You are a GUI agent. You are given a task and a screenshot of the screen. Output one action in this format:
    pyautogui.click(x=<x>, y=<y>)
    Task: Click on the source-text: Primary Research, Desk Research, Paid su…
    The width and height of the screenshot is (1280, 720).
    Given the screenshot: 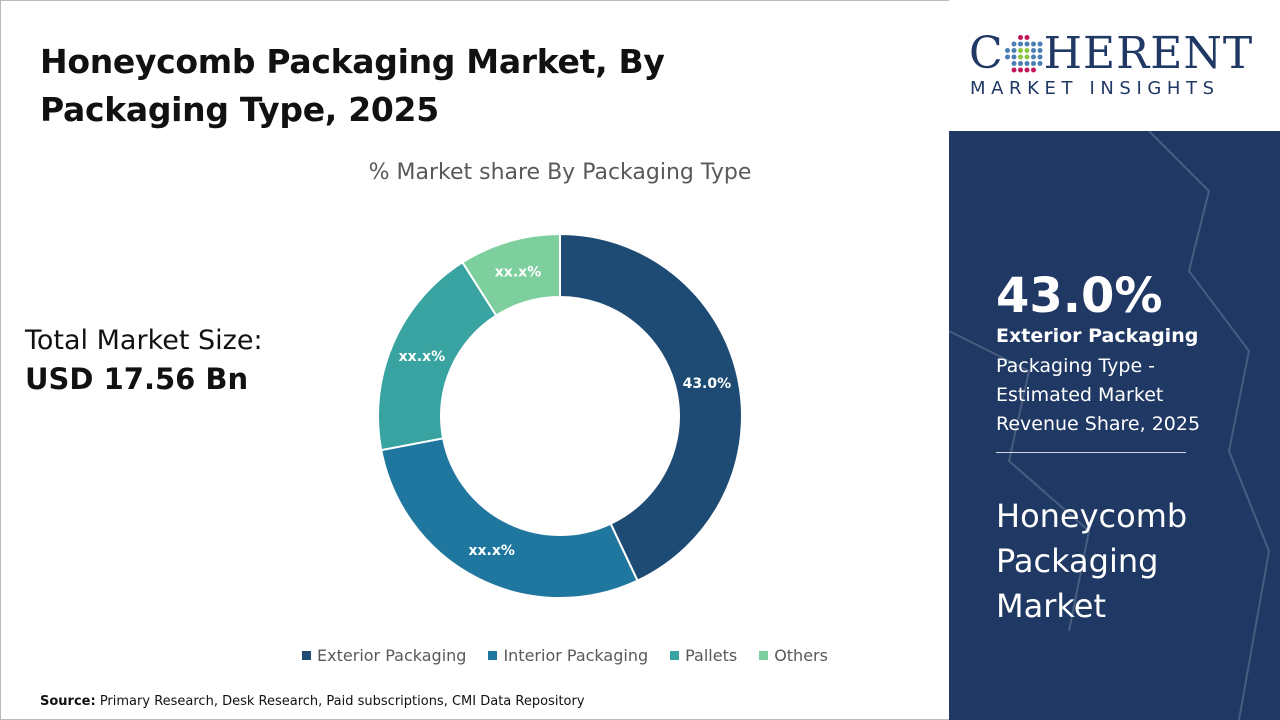 What is the action you would take?
    pyautogui.click(x=340, y=701)
    